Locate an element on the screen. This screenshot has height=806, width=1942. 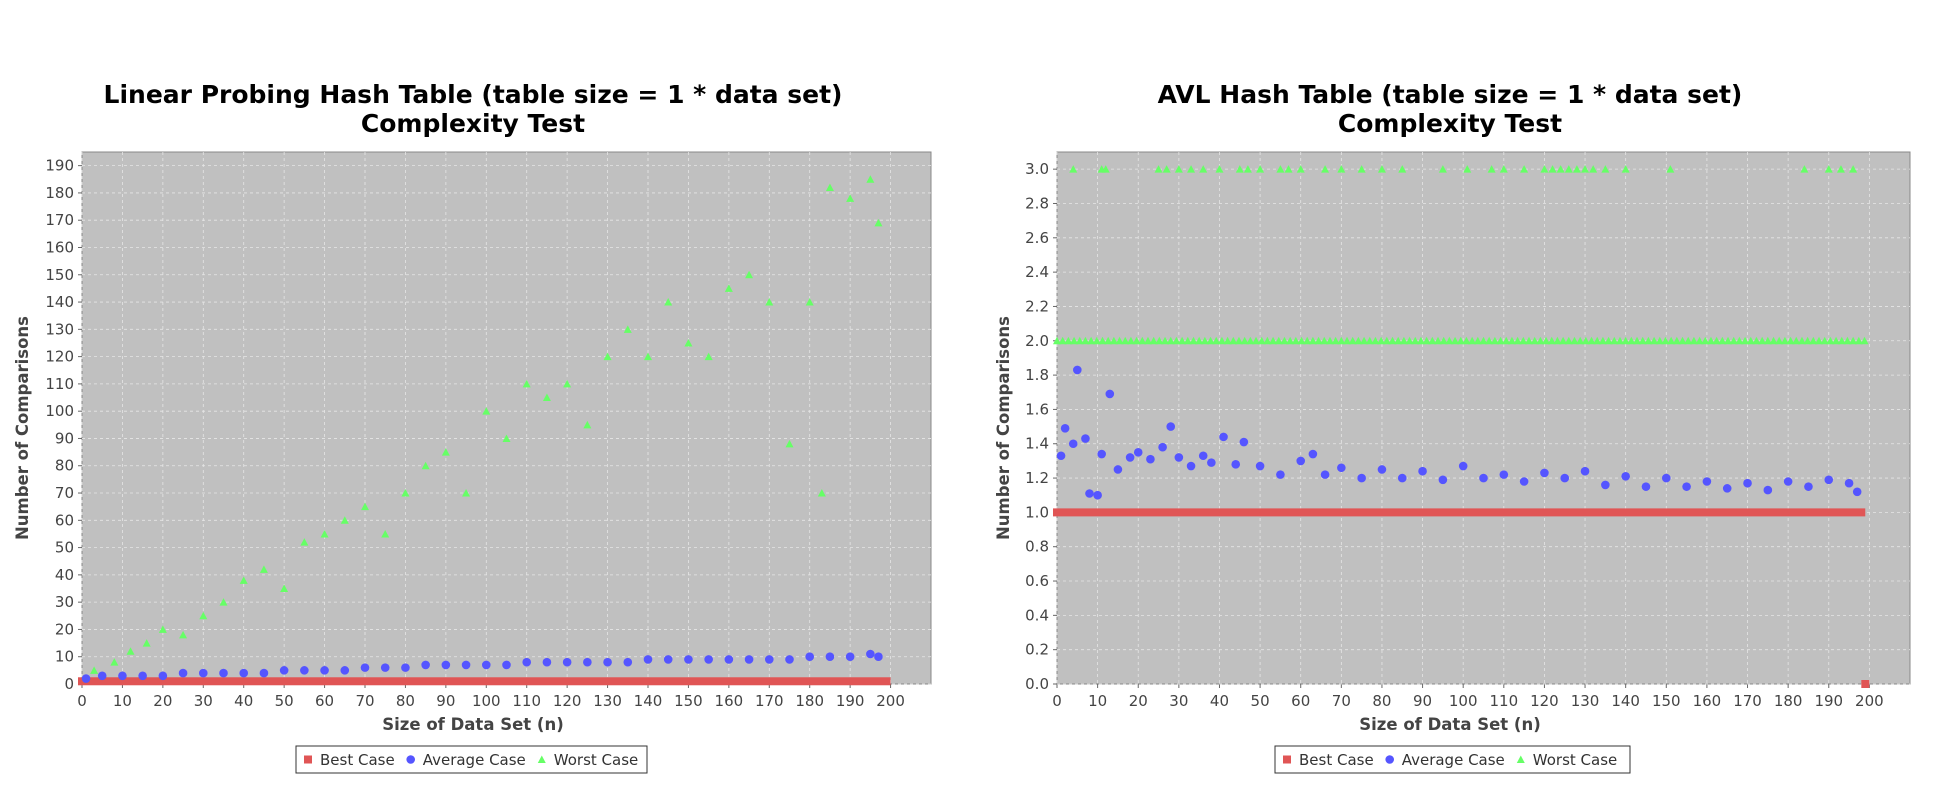
x-tick-label: 110 is located at coordinates (526, 701).